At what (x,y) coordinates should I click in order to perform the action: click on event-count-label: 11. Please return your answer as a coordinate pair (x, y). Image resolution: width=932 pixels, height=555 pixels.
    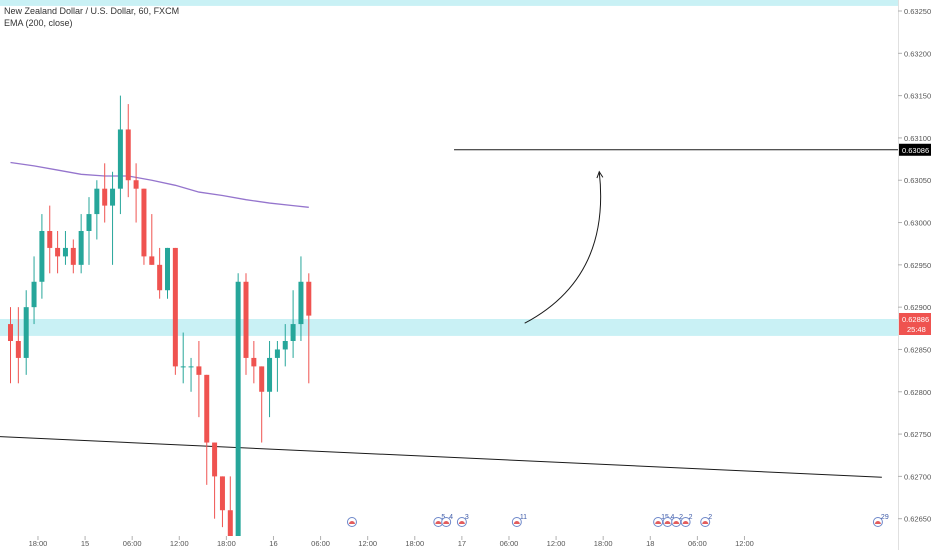
    Looking at the image, I should click on (523, 517).